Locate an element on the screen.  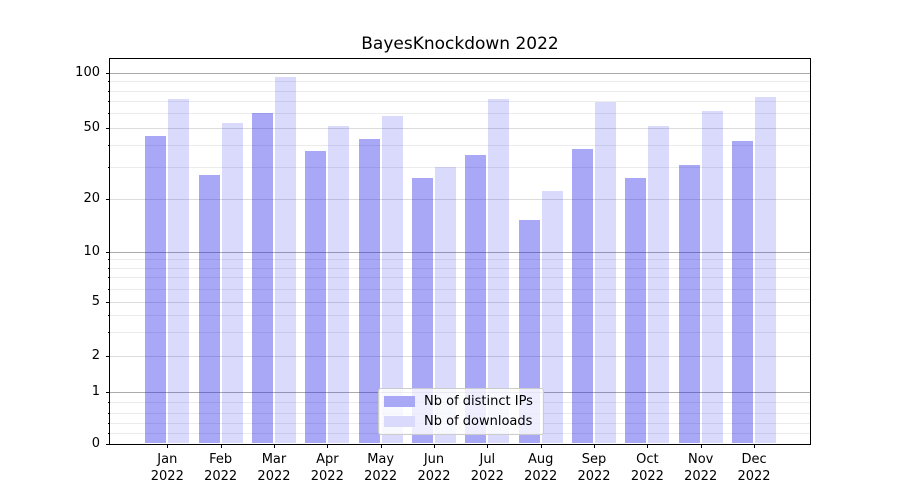
bar-mar-distinct-ips is located at coordinates (262, 278).